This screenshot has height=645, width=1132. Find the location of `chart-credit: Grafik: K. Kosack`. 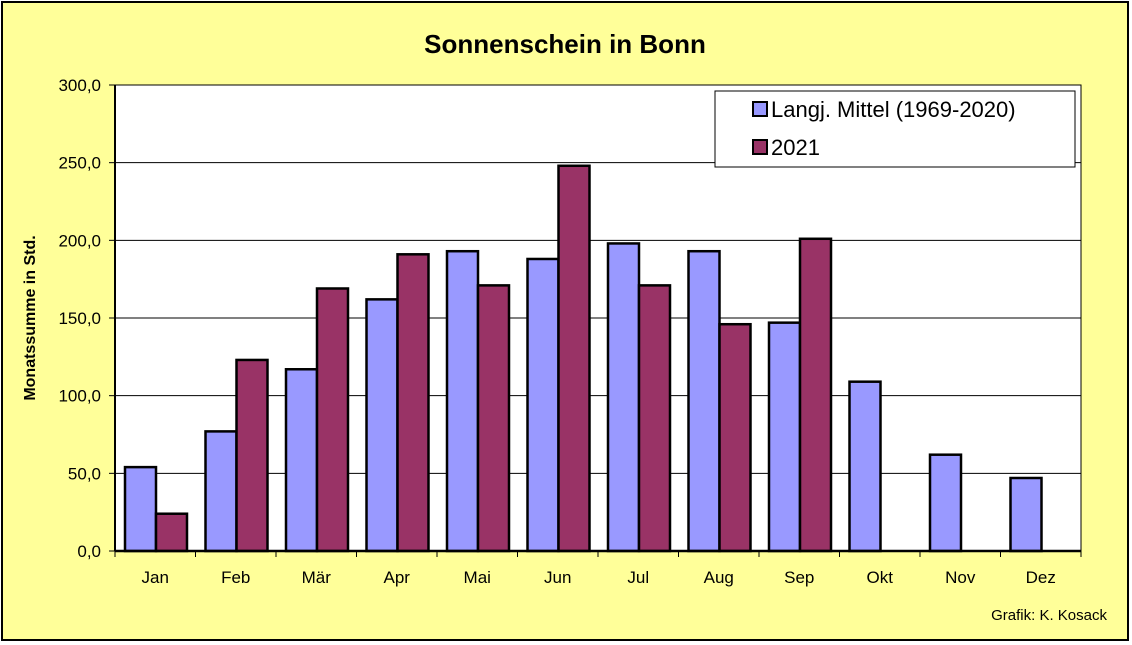

chart-credit: Grafik: K. Kosack is located at coordinates (1049, 615).